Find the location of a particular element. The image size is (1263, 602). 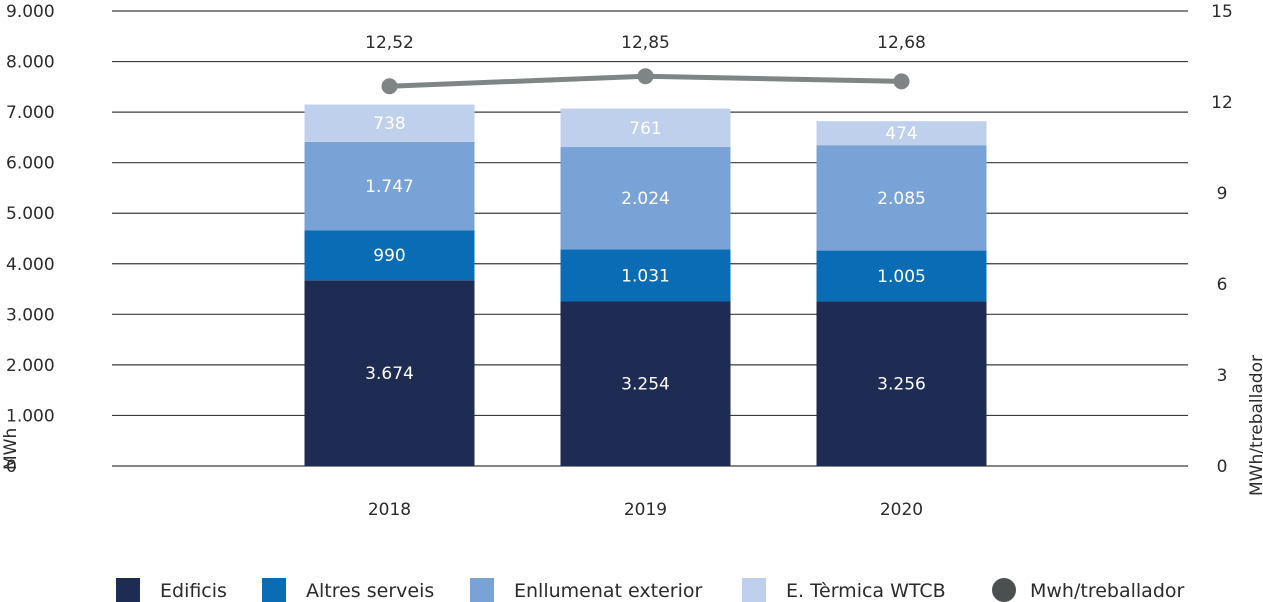

y2-tick-label: 0 is located at coordinates (1222, 467).